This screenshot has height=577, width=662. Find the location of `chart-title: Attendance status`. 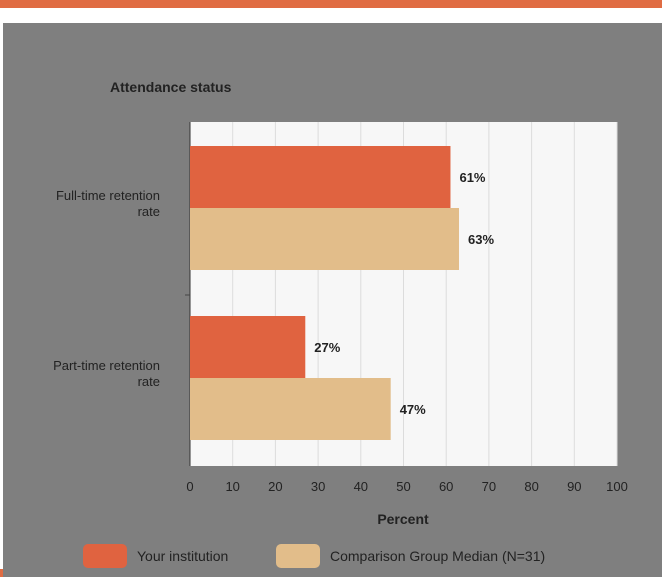

chart-title: Attendance status is located at coordinates (171, 87).